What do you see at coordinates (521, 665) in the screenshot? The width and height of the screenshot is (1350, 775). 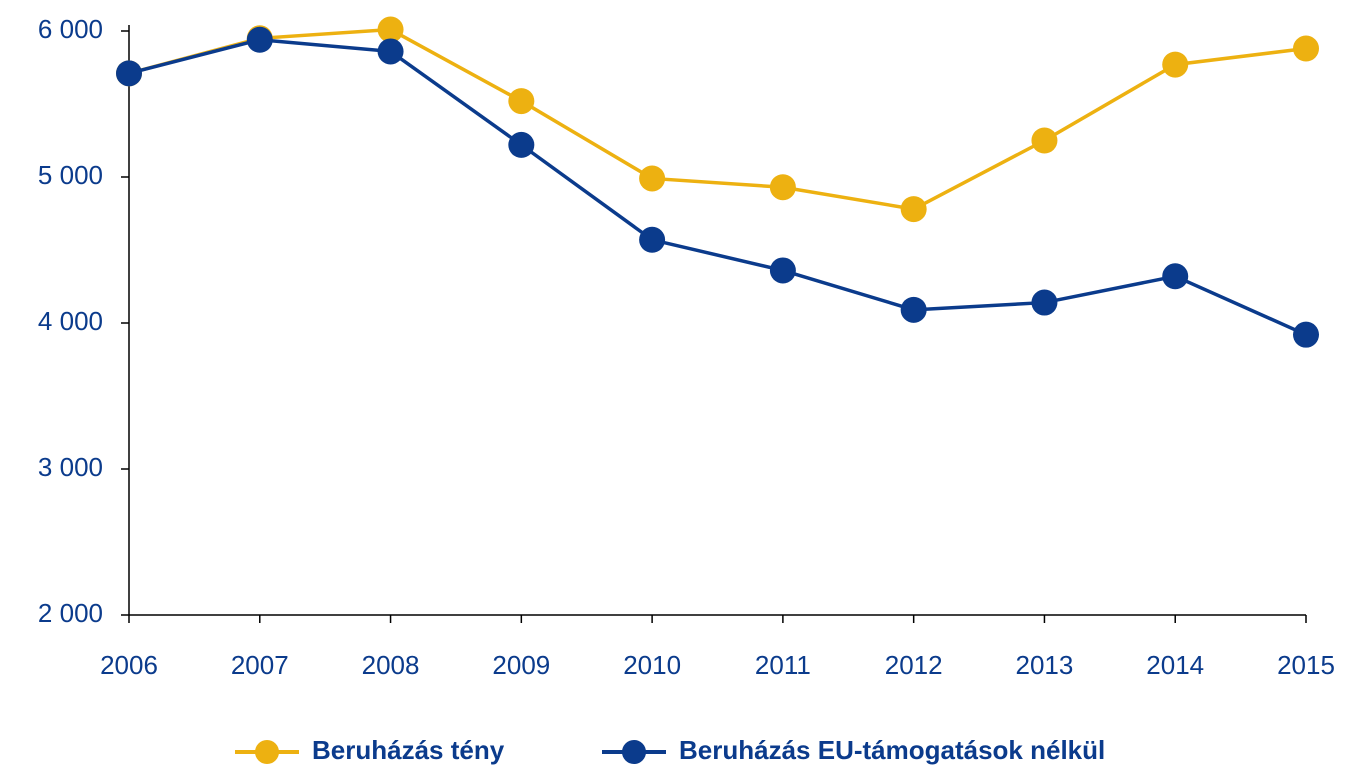 I see `x-tick-label: 2009` at bounding box center [521, 665].